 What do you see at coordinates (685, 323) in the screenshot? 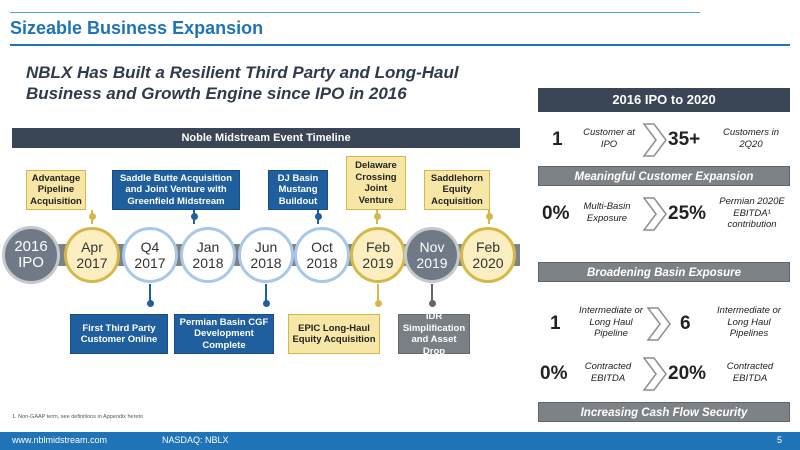
I see `metric-right-value: 6` at bounding box center [685, 323].